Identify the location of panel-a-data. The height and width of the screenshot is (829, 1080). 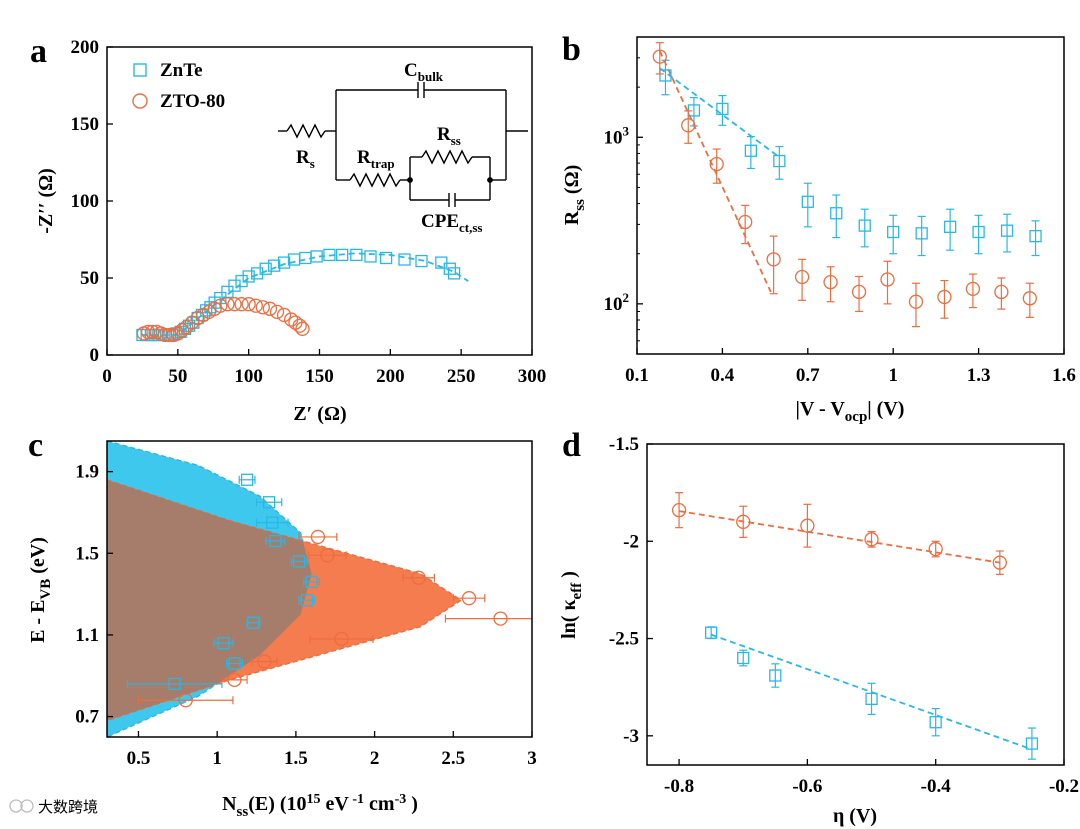
(302, 295).